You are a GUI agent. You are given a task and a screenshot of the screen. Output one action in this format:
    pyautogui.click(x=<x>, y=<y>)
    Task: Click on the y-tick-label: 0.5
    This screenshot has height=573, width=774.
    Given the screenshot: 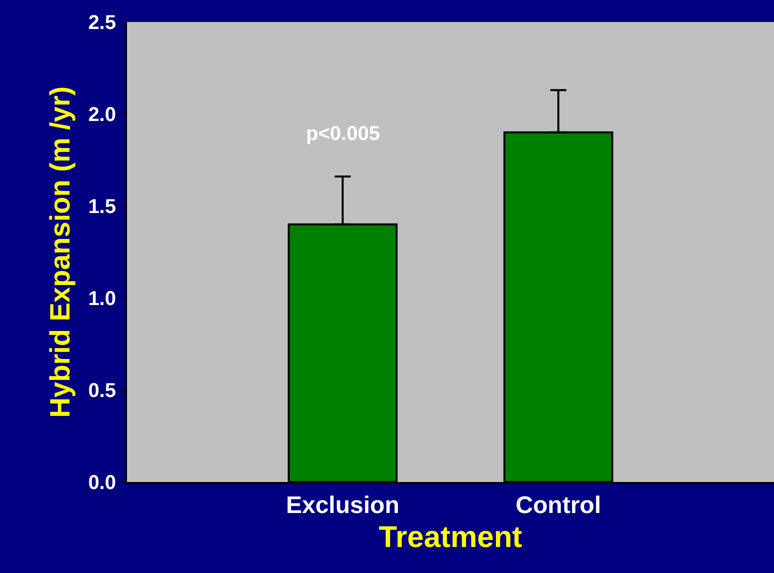 What is the action you would take?
    pyautogui.click(x=102, y=391)
    